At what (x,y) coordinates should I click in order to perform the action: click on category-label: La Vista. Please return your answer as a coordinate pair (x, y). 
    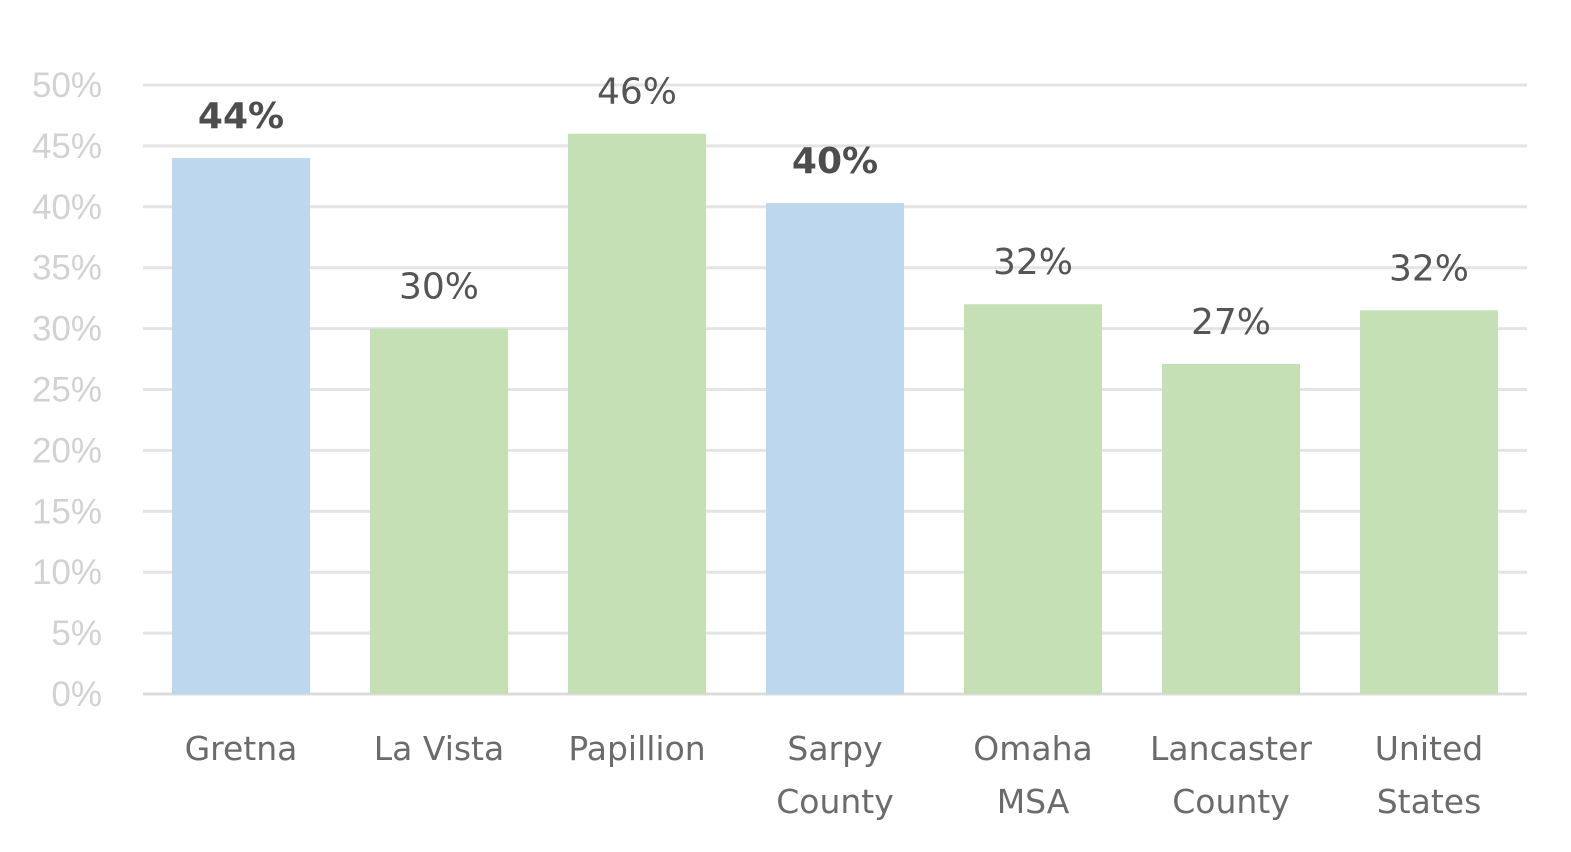
    Looking at the image, I should click on (439, 748).